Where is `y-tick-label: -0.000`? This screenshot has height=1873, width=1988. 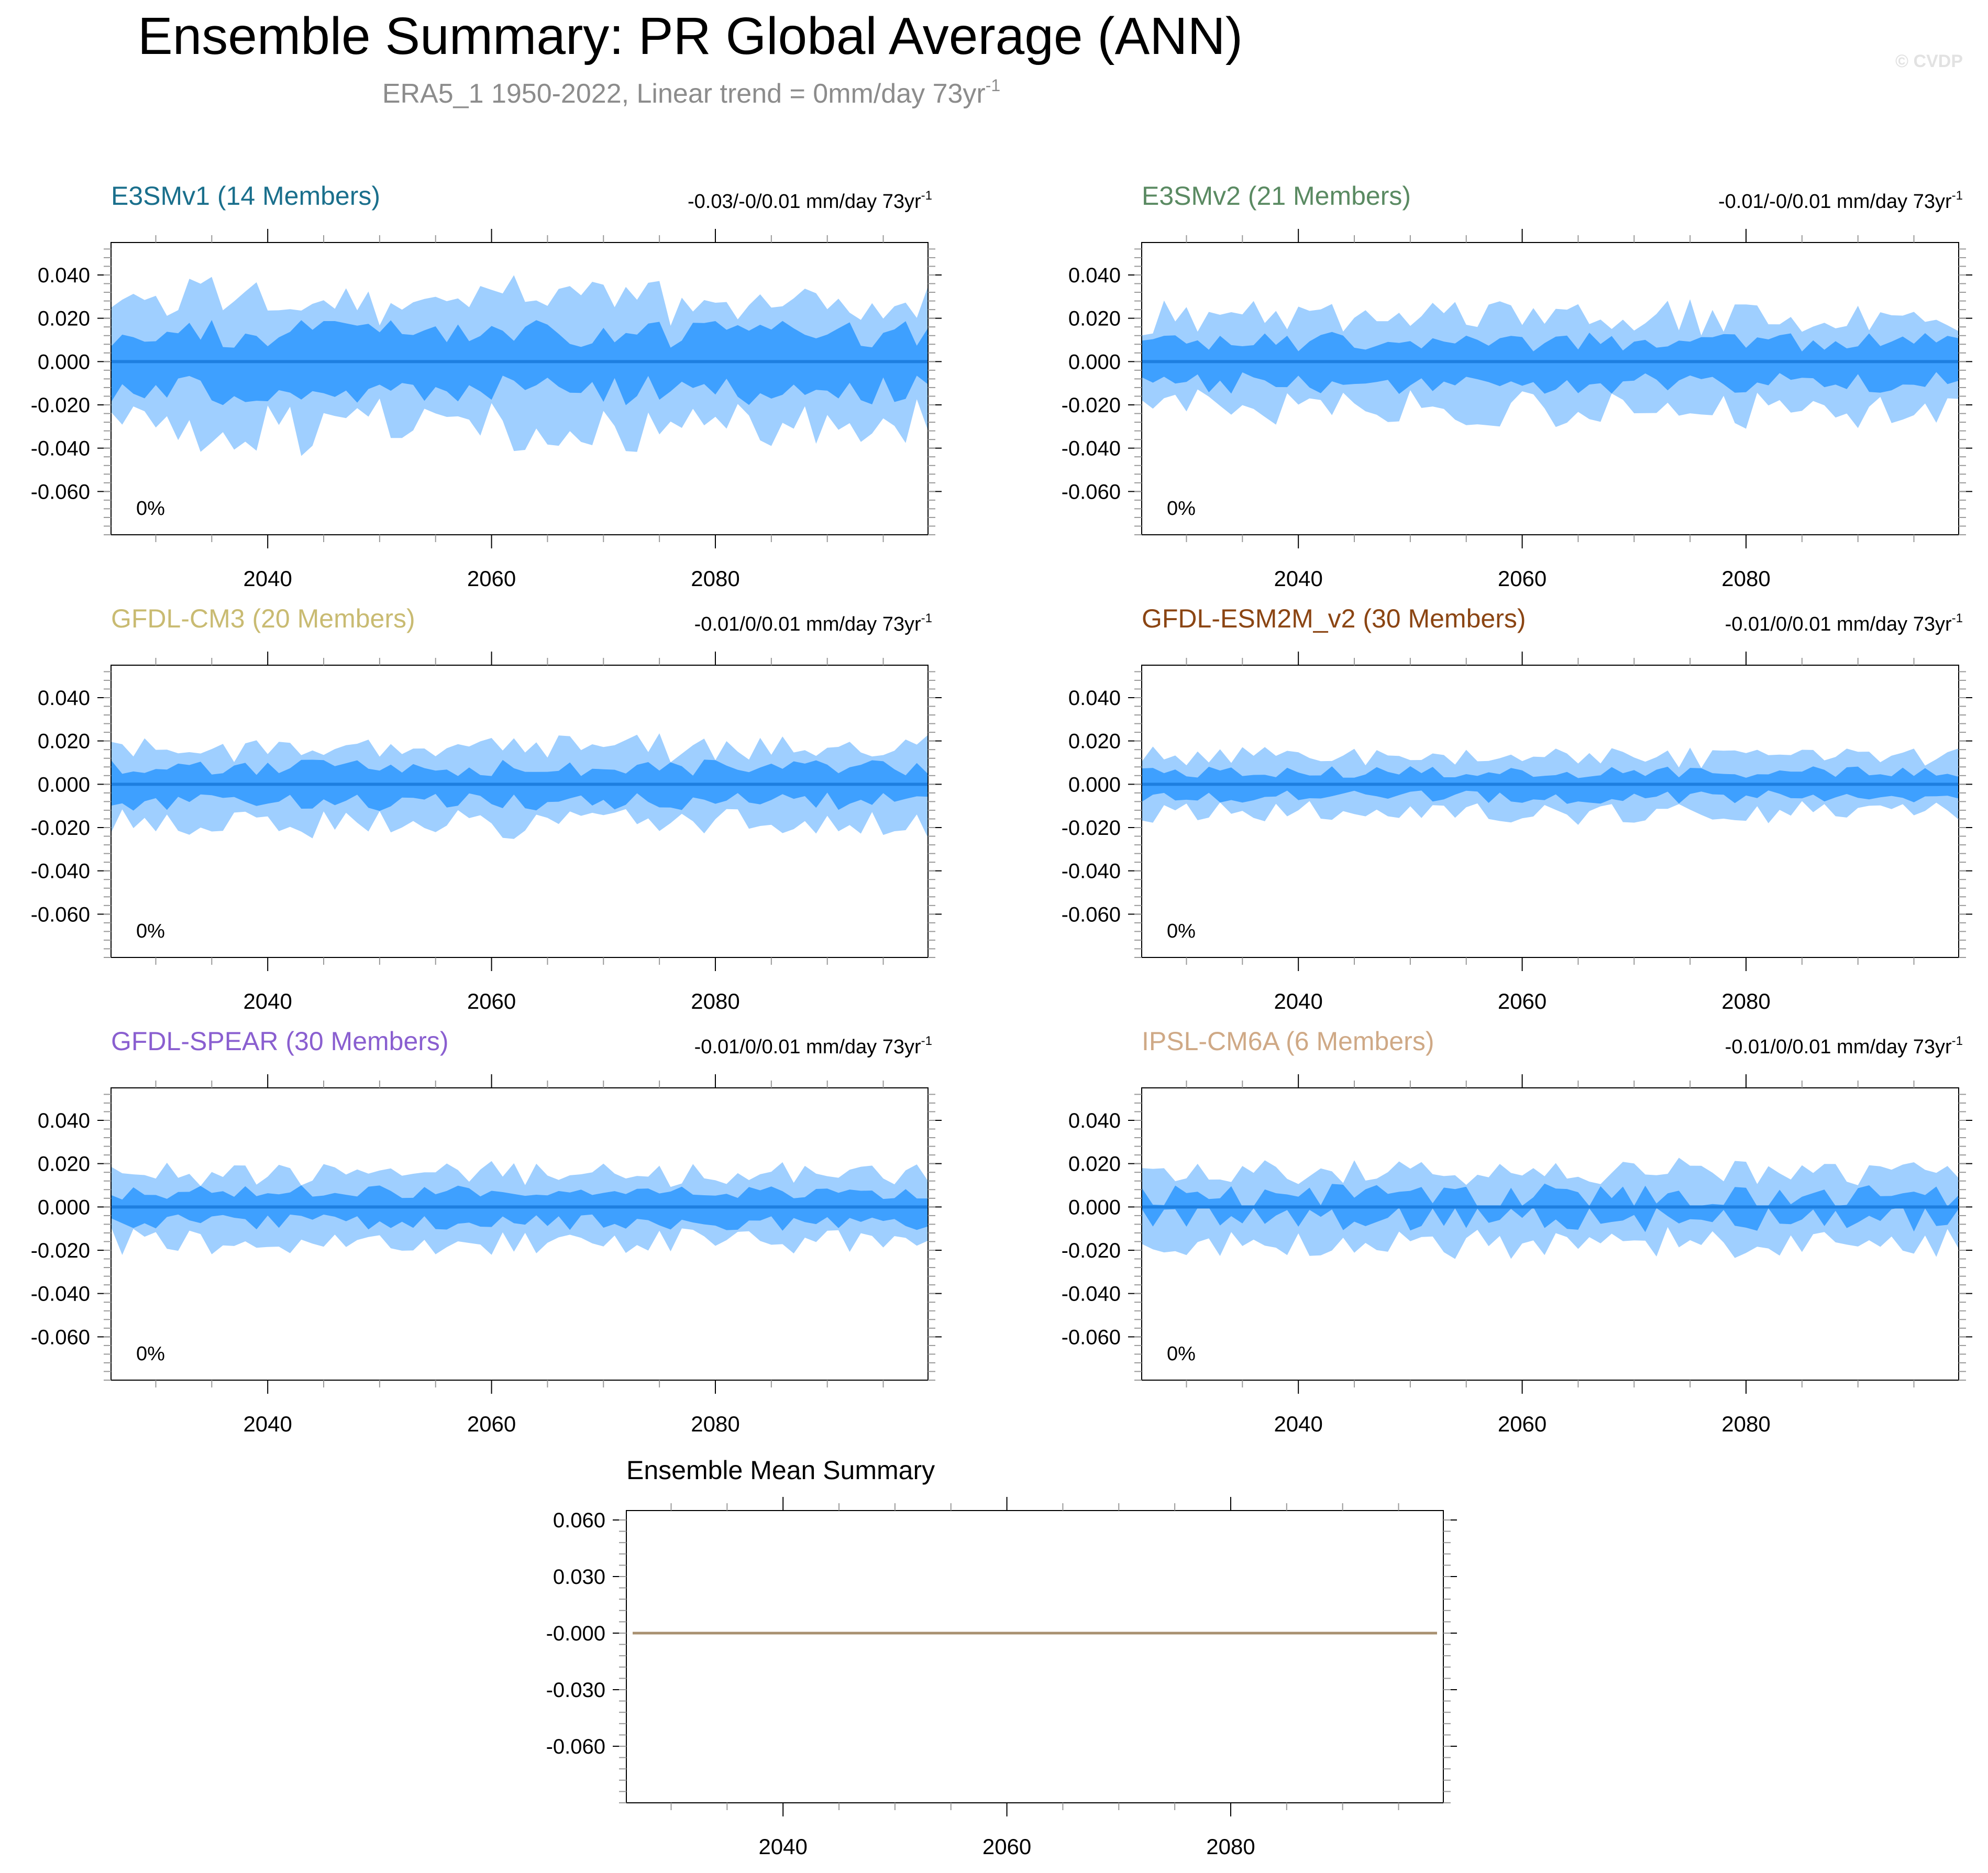
y-tick-label: -0.000 is located at coordinates (575, 1633).